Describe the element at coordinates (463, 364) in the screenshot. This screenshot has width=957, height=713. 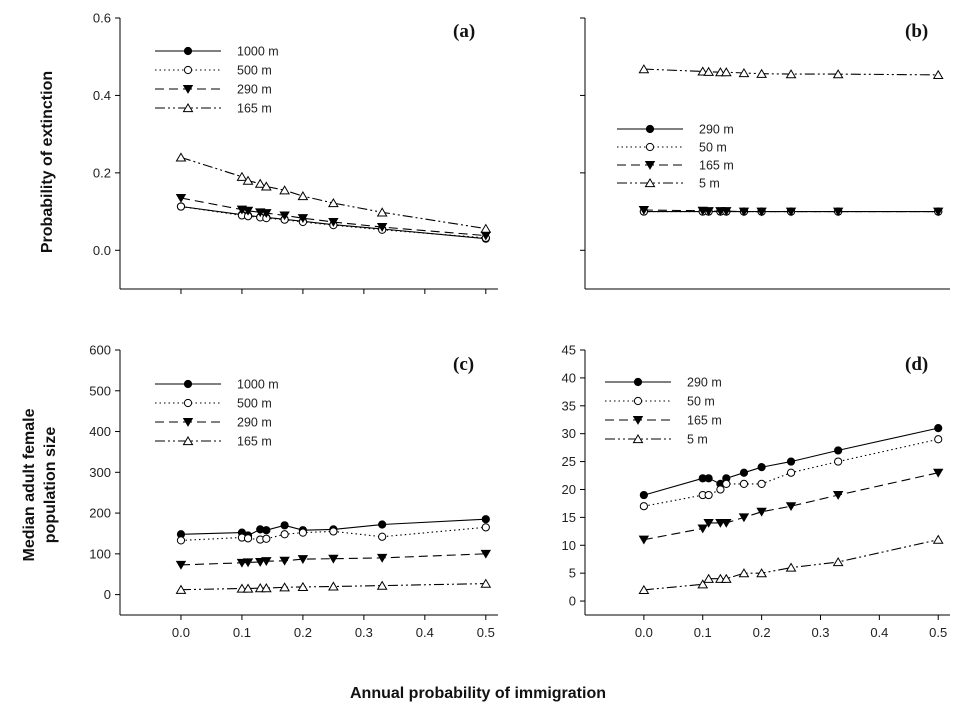
I see `panel-c-label: (c)` at that location.